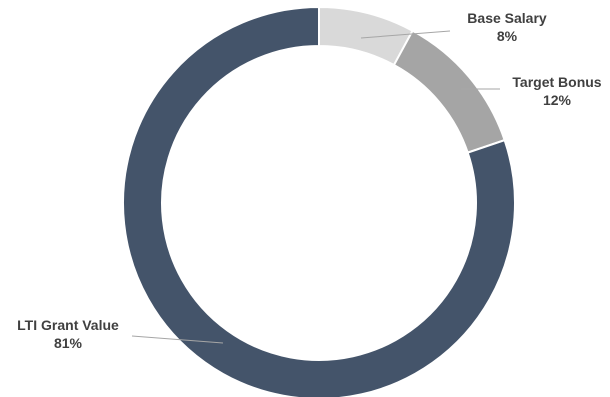 The image size is (610, 397). I want to click on leader-line-lti-grant-value, so click(177, 339).